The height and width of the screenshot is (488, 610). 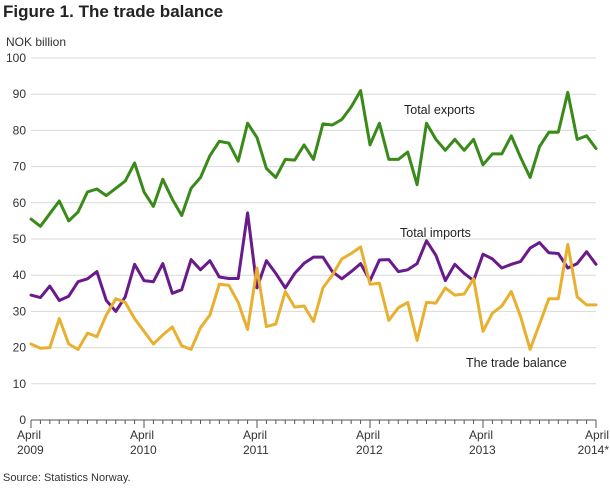 I want to click on y-tick-label-70: 70, so click(x=20, y=167).